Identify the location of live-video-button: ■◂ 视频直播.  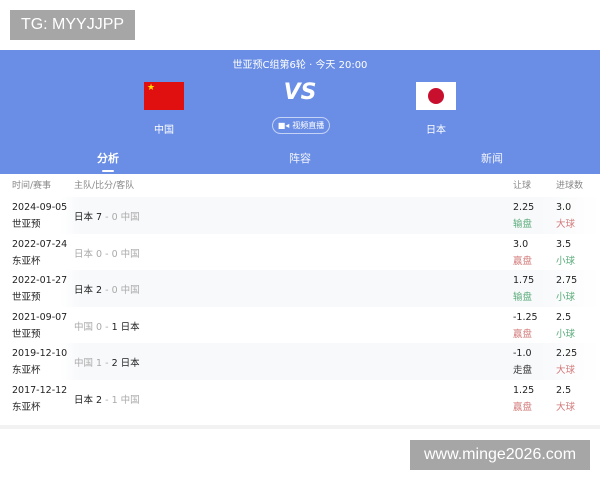
(301, 125).